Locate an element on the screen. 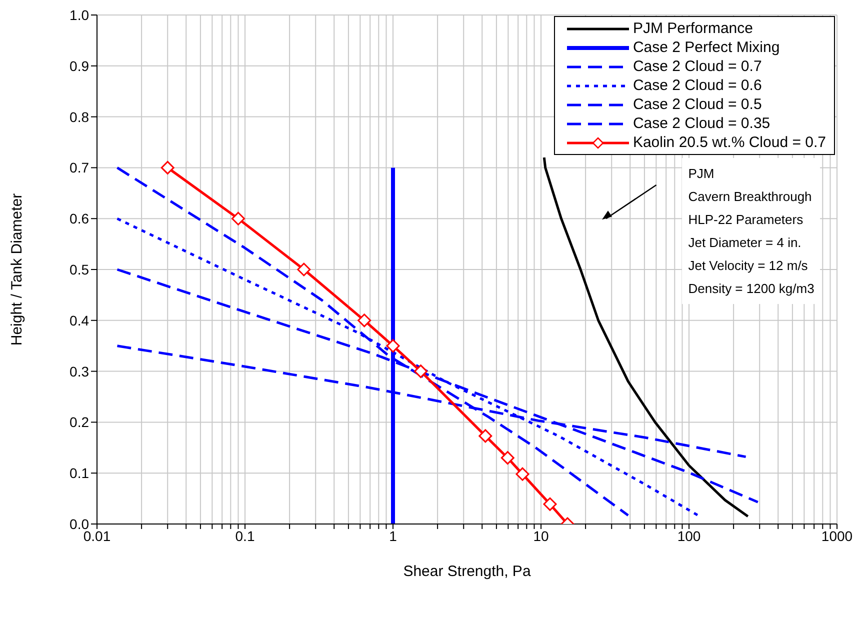 This screenshot has height=634, width=865. y-tick-label: 0.7 is located at coordinates (80, 168).